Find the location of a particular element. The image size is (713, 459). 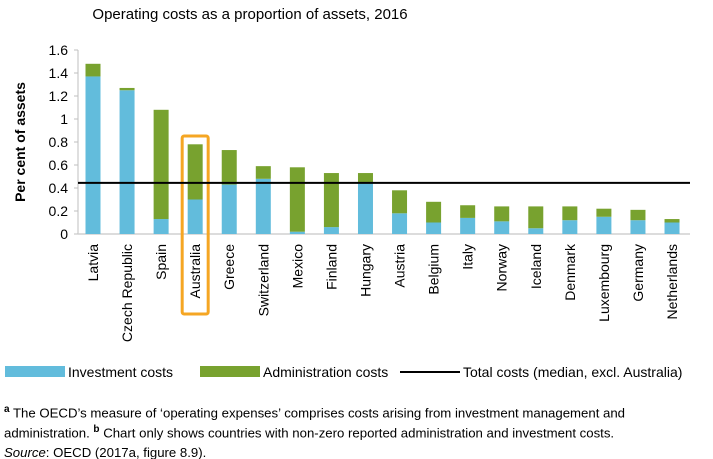

x-tick-label: Greece is located at coordinates (229, 267).